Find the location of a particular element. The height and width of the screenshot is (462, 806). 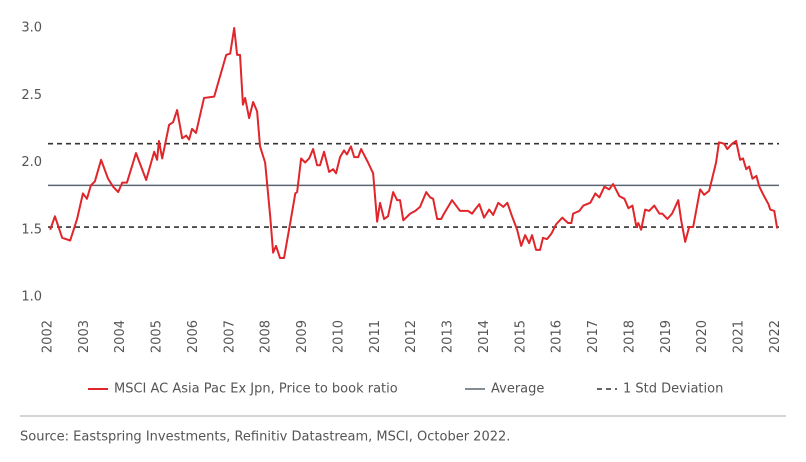

x-tick-label: 2022 is located at coordinates (775, 336).